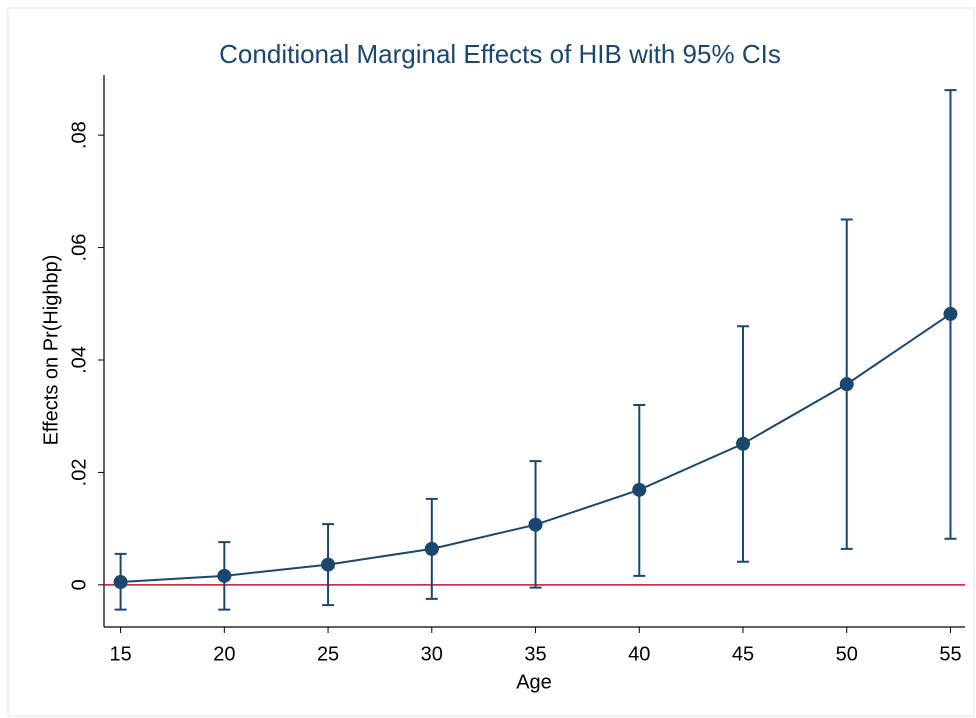  Describe the element at coordinates (79, 360) in the screenshot. I see `y-tick-label: .04` at that location.